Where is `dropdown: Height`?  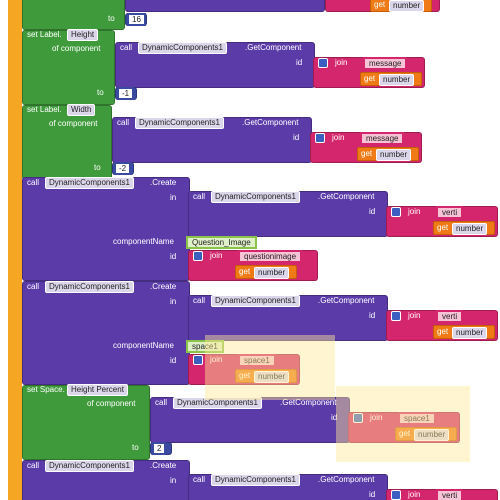 dropdown: Height is located at coordinates (83, 35).